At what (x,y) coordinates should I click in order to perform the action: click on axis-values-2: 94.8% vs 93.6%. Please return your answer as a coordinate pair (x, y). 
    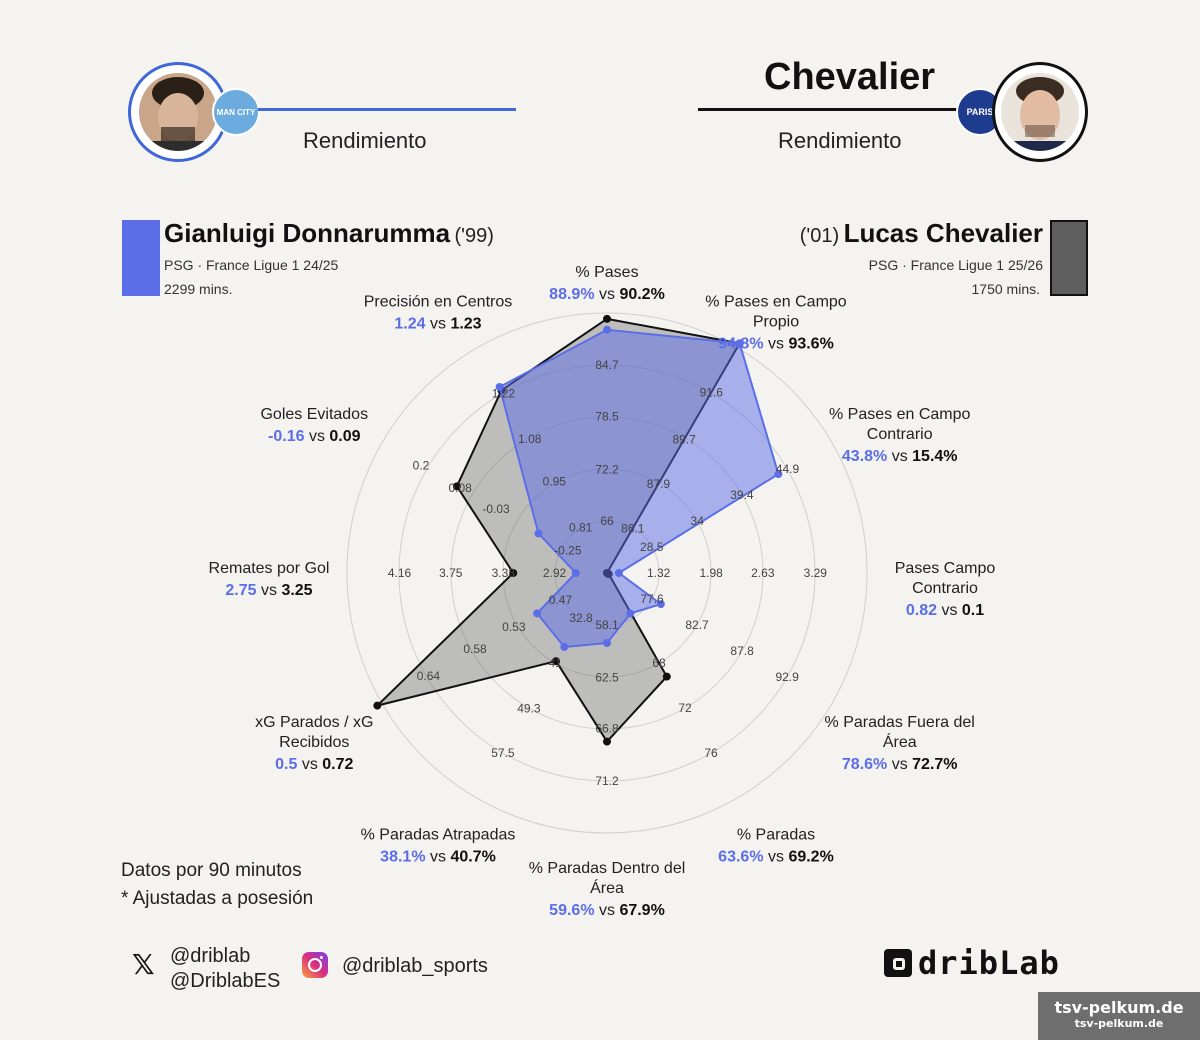
    Looking at the image, I should click on (776, 343).